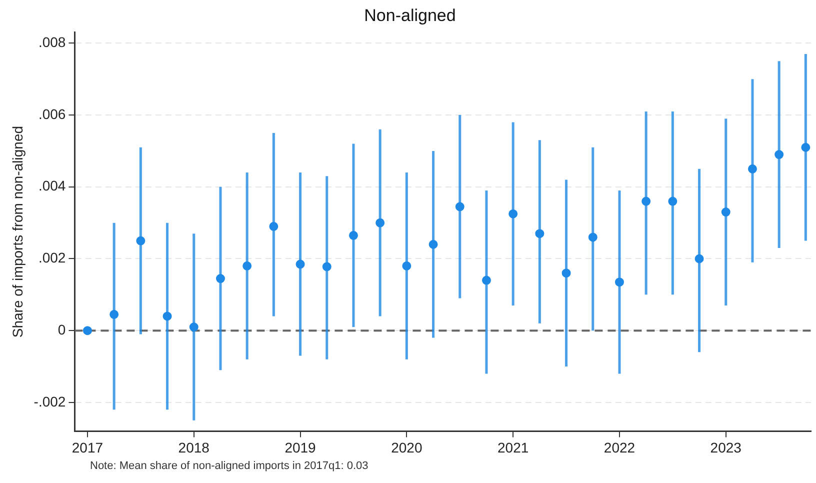  Describe the element at coordinates (410, 15) in the screenshot. I see `chart-title: Non-aligned` at that location.